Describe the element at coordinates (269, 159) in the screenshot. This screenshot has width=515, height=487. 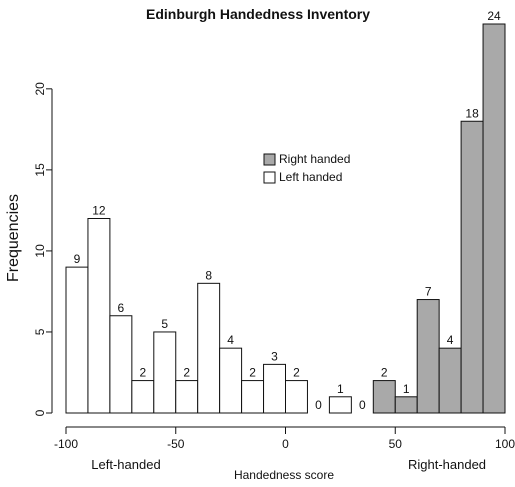
I see `right-handed-legend-swatch` at that location.